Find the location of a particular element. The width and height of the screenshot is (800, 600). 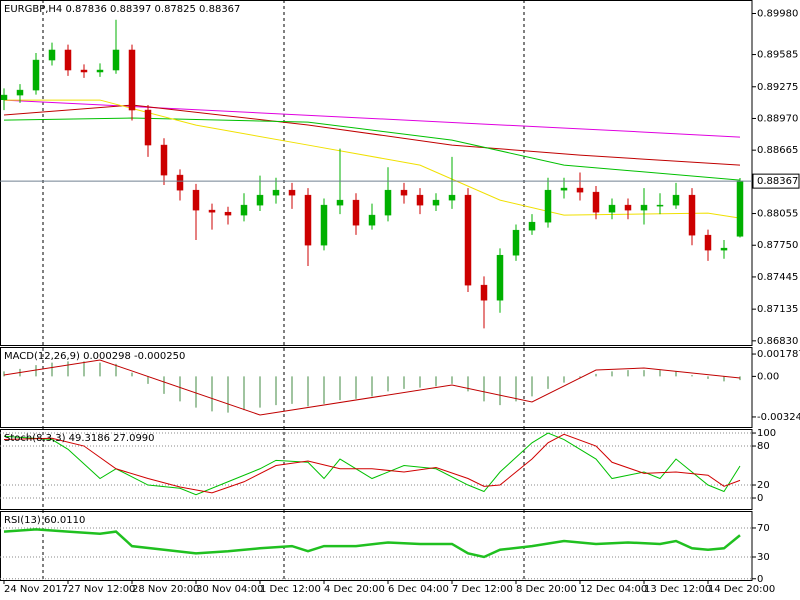

x-tick-label: 4 Dec 20:00 is located at coordinates (354, 589).